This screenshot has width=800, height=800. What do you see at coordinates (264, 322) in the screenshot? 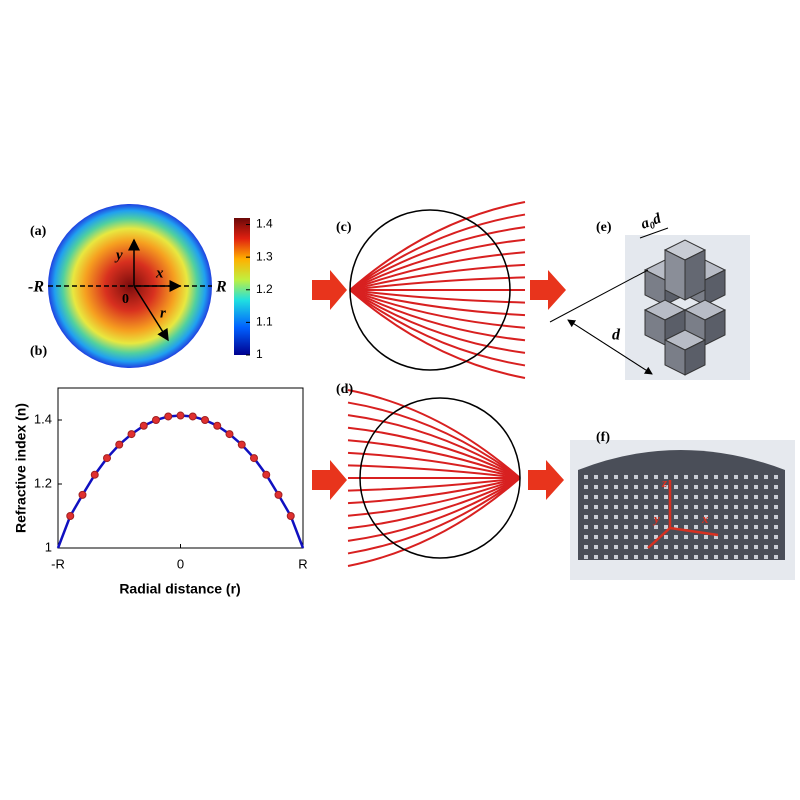
I see `colorbar-tick-label: 1.1` at bounding box center [264, 322].